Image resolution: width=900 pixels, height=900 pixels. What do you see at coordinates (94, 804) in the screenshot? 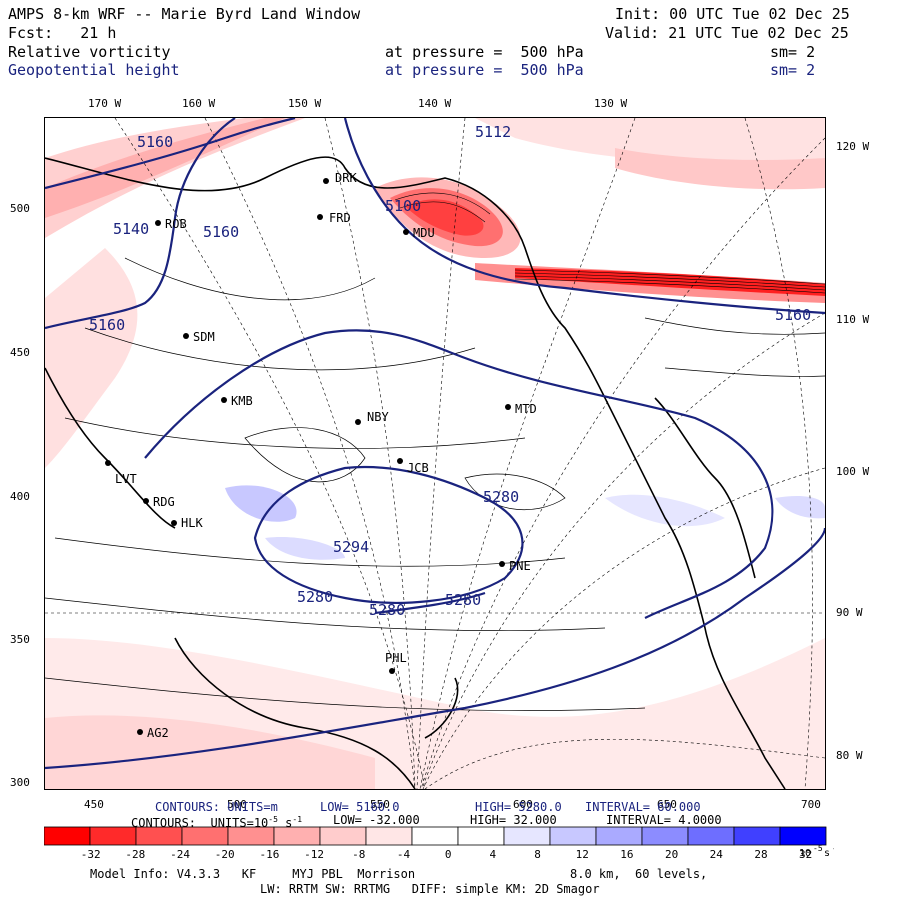
I see `bottom-grid-label: 450` at bounding box center [94, 804].